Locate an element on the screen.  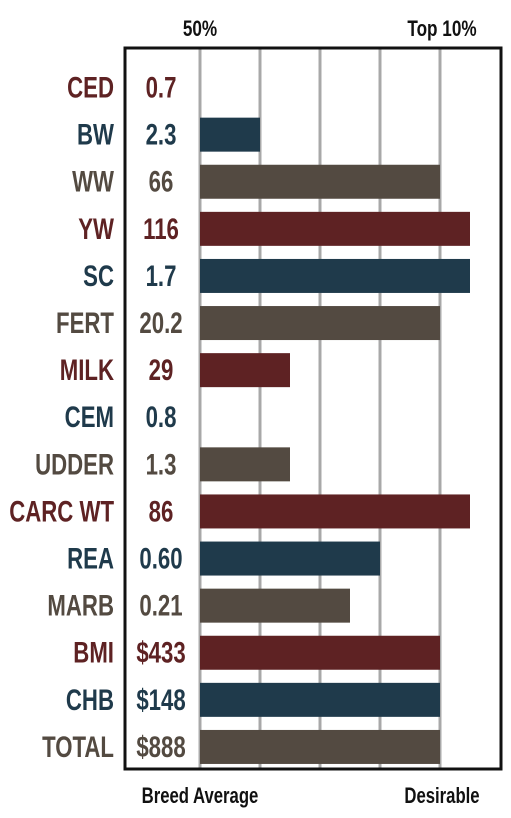
trait-label: FERT is located at coordinates (85, 323).